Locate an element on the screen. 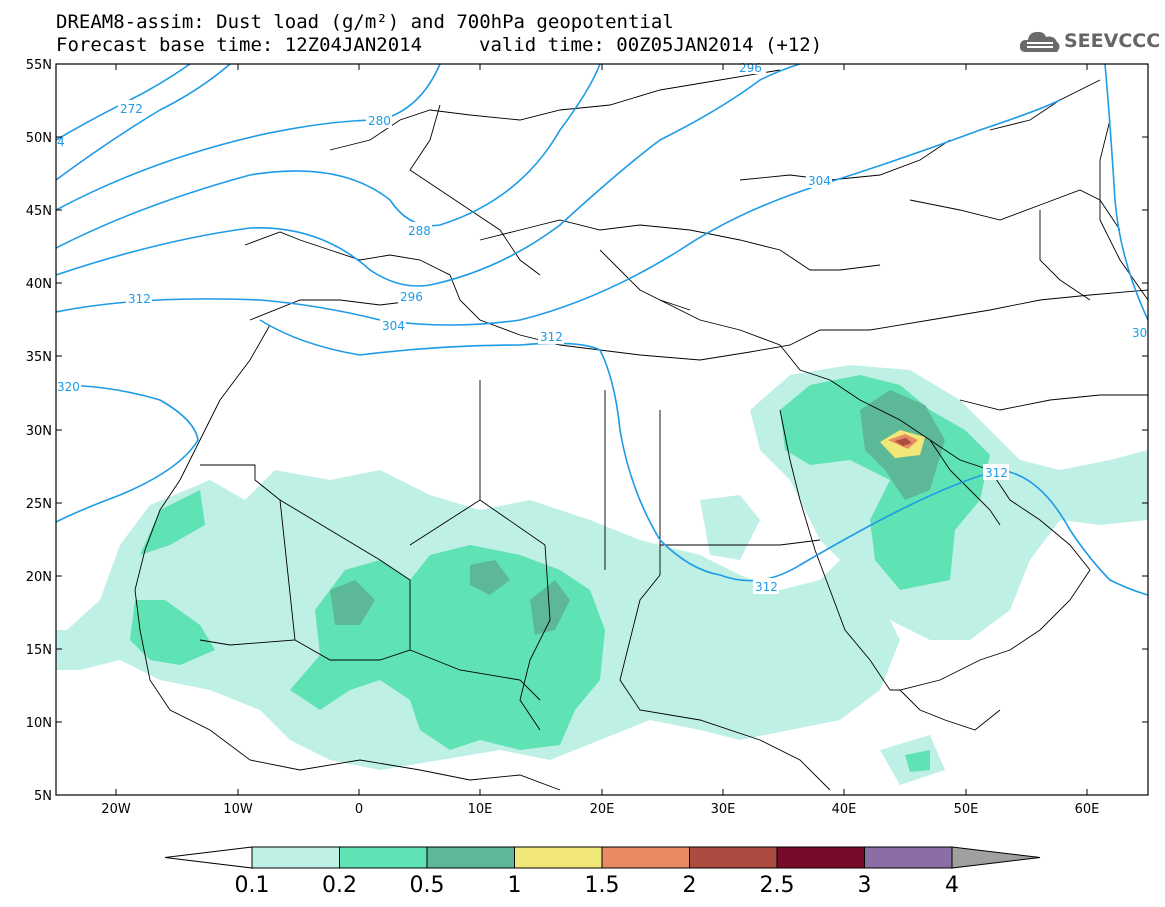 This screenshot has height=907, width=1165. lat-label: 40N is located at coordinates (39, 284).